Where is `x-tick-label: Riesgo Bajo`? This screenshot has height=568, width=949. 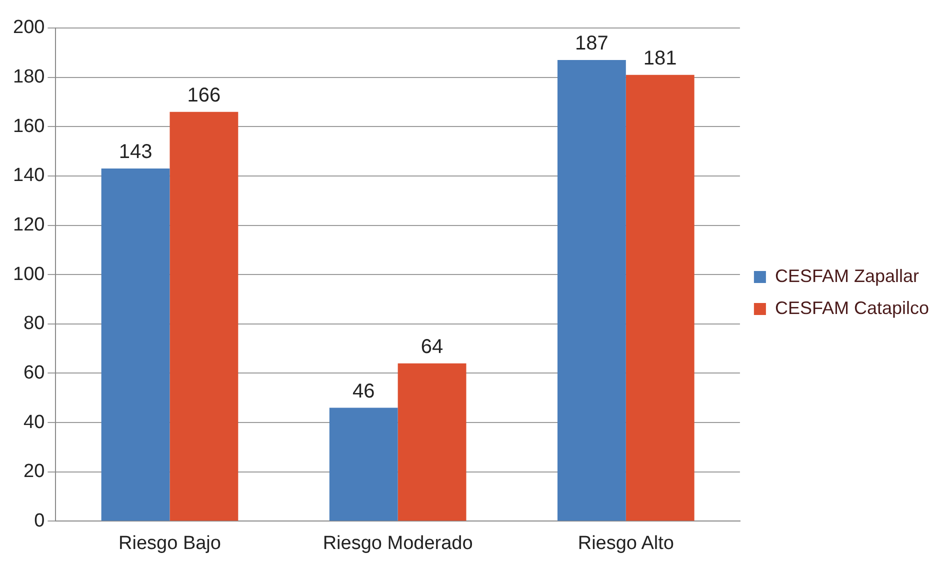 x-tick-label: Riesgo Bajo is located at coordinates (169, 543).